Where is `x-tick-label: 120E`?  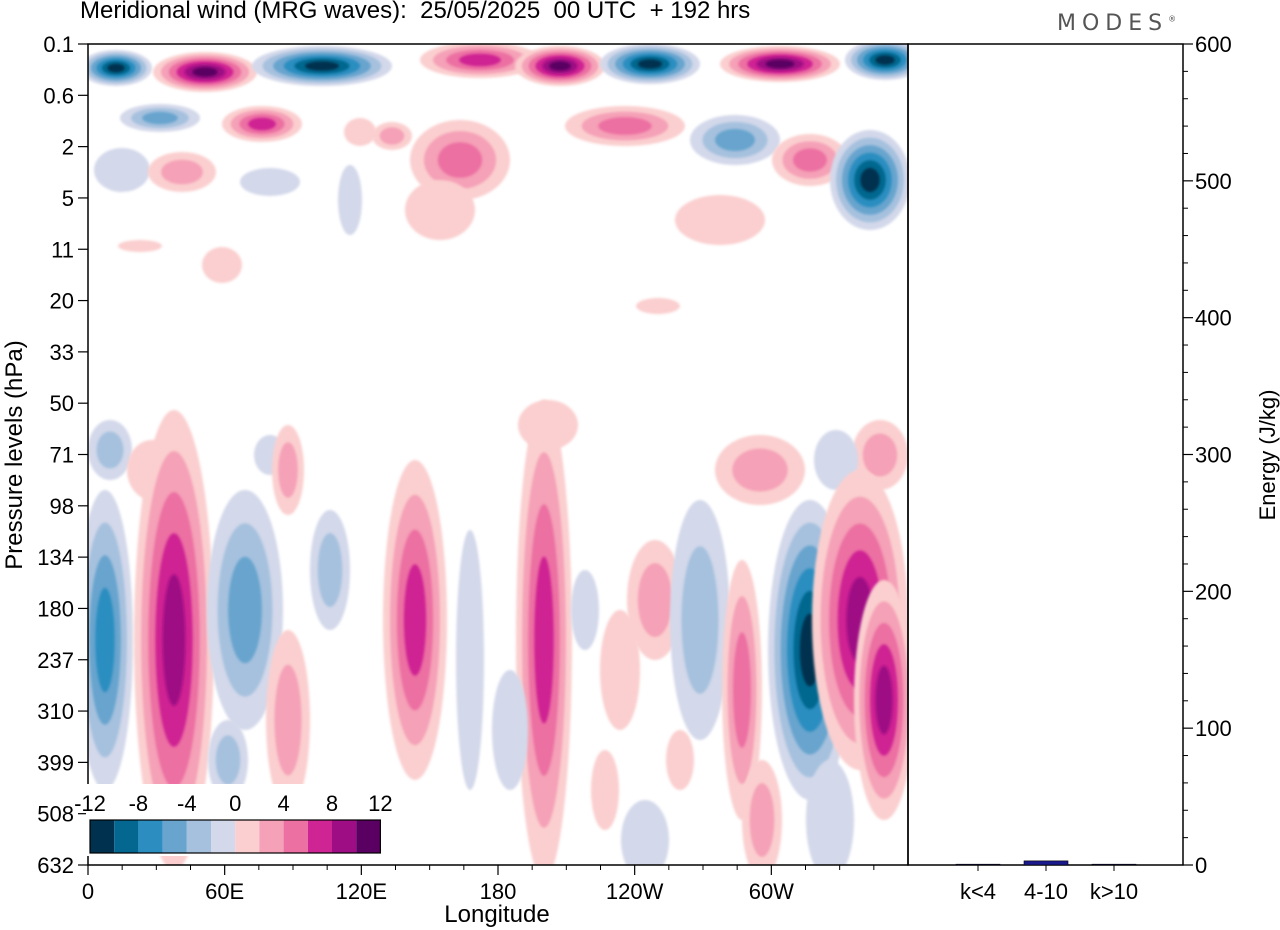
x-tick-label: 120E is located at coordinates (361, 891).